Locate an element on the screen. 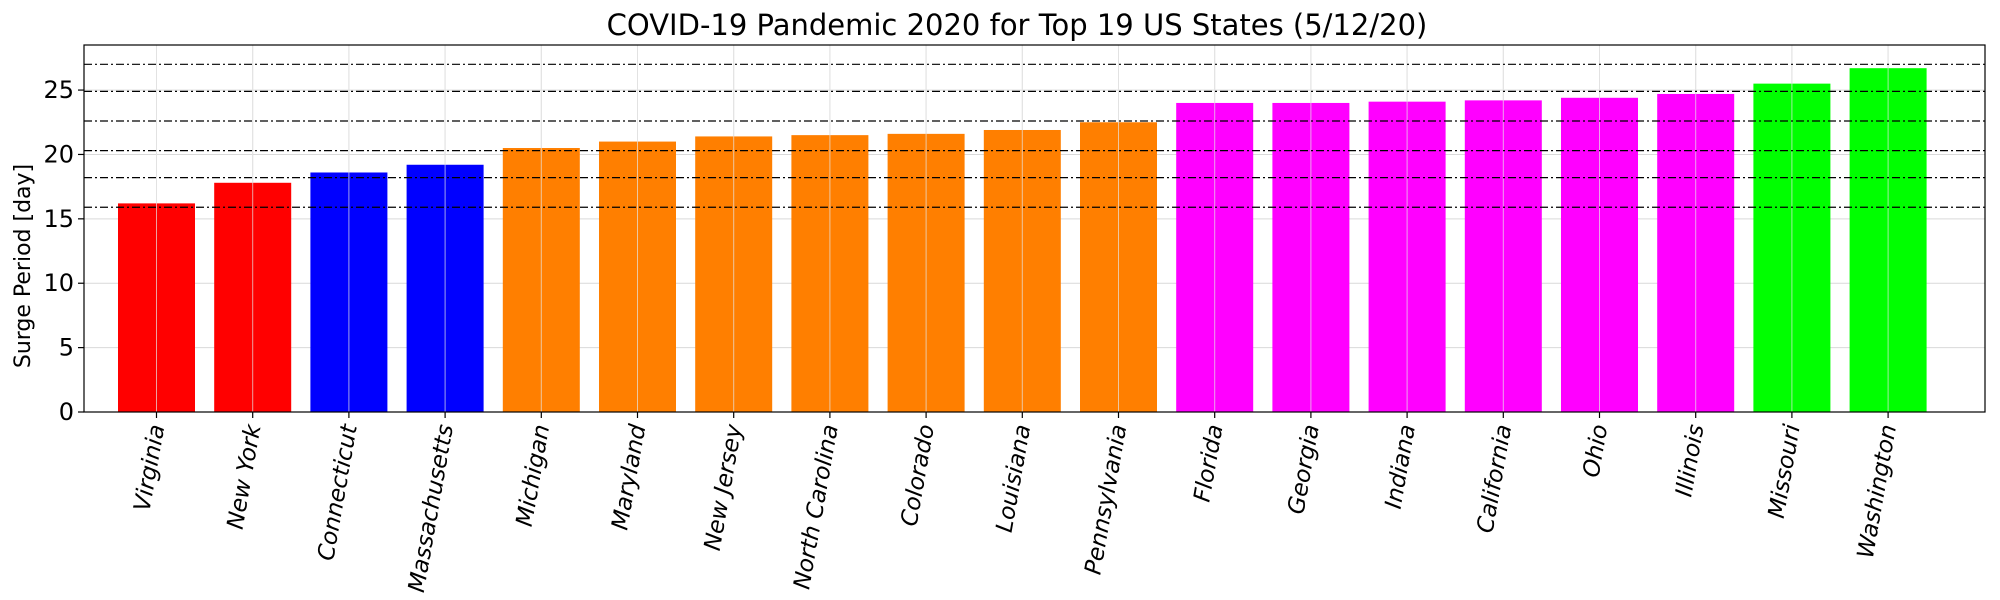 The width and height of the screenshot is (2000, 600). y-axis-label: Surge Period [day] is located at coordinates (23, 266).